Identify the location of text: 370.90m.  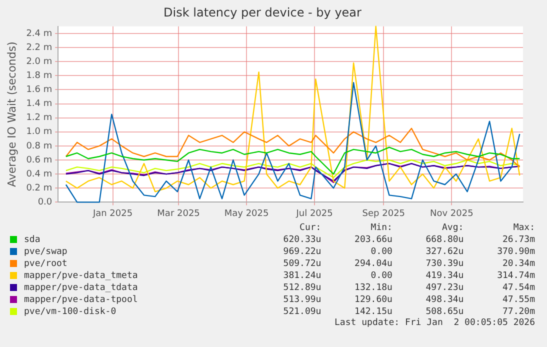
(515, 252).